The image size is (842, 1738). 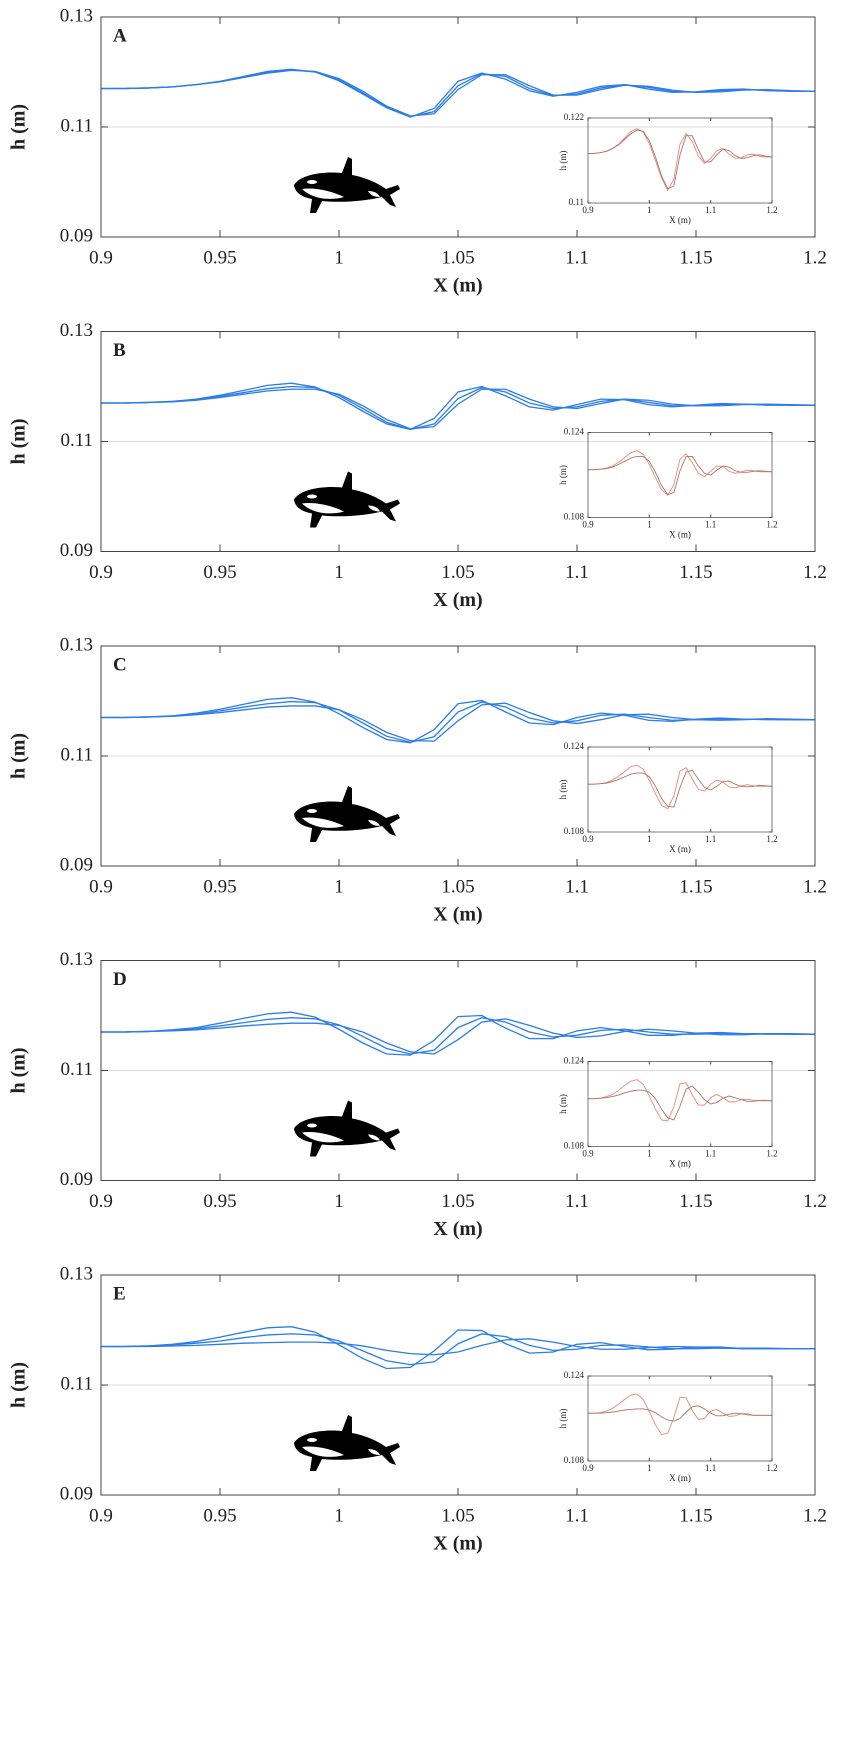 What do you see at coordinates (574, 117) in the screenshot?
I see `y-tick-label: 0.122` at bounding box center [574, 117].